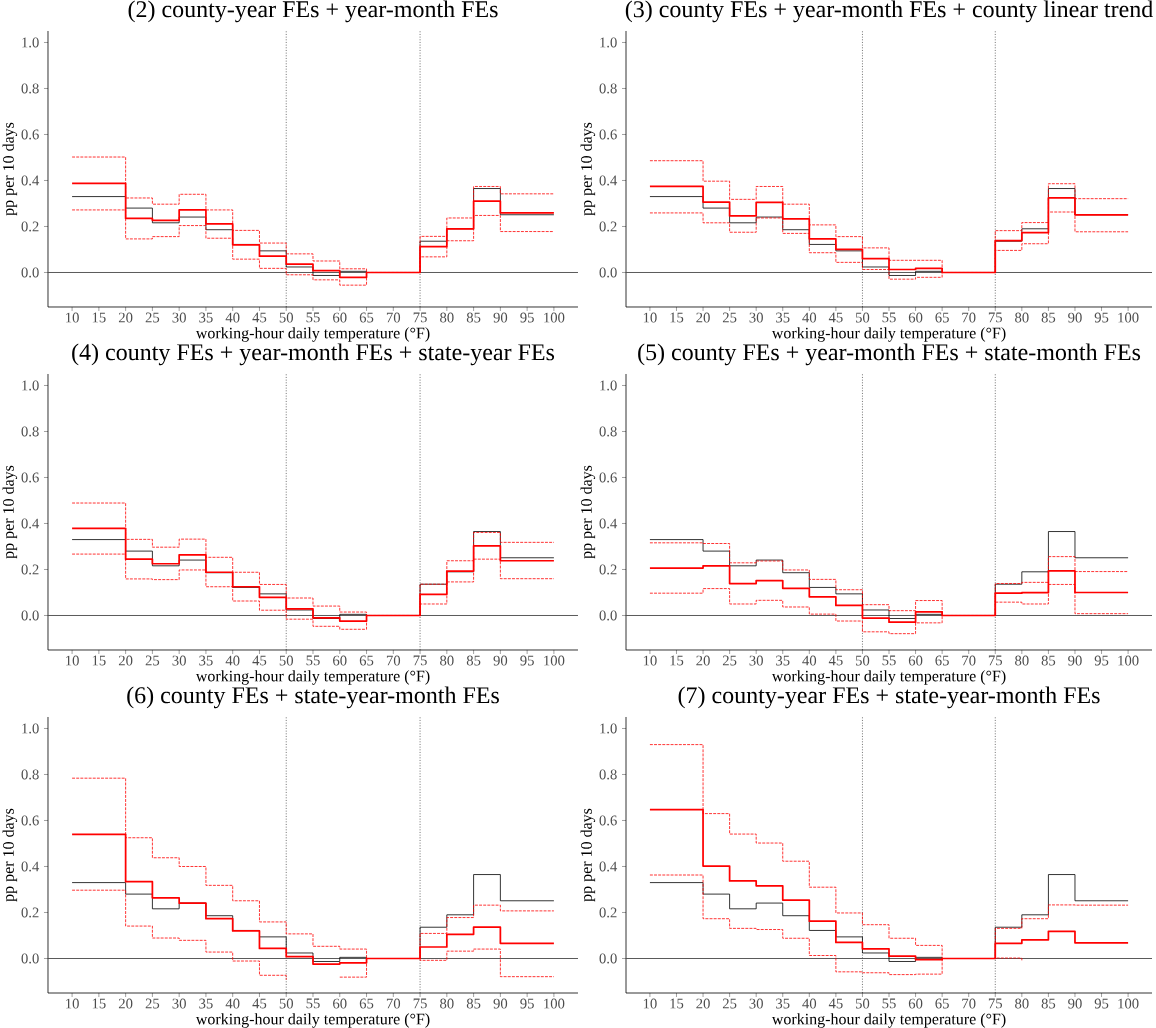 This screenshot has height=1028, width=1156. Describe the element at coordinates (889, 11) in the screenshot. I see `chart-title: (3) county FEs + year-month FEs + county linear trend` at that location.